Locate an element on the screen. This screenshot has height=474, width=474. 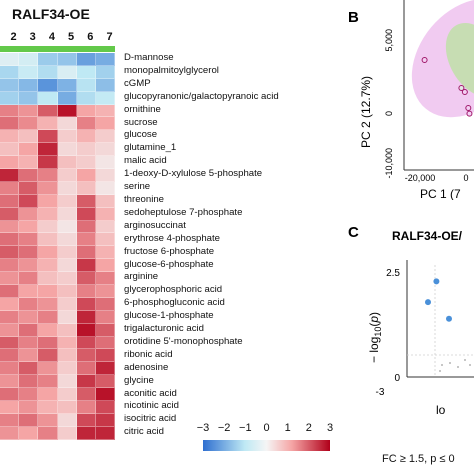
colorbar-tick-label: −2 is located at coordinates (224, 428).